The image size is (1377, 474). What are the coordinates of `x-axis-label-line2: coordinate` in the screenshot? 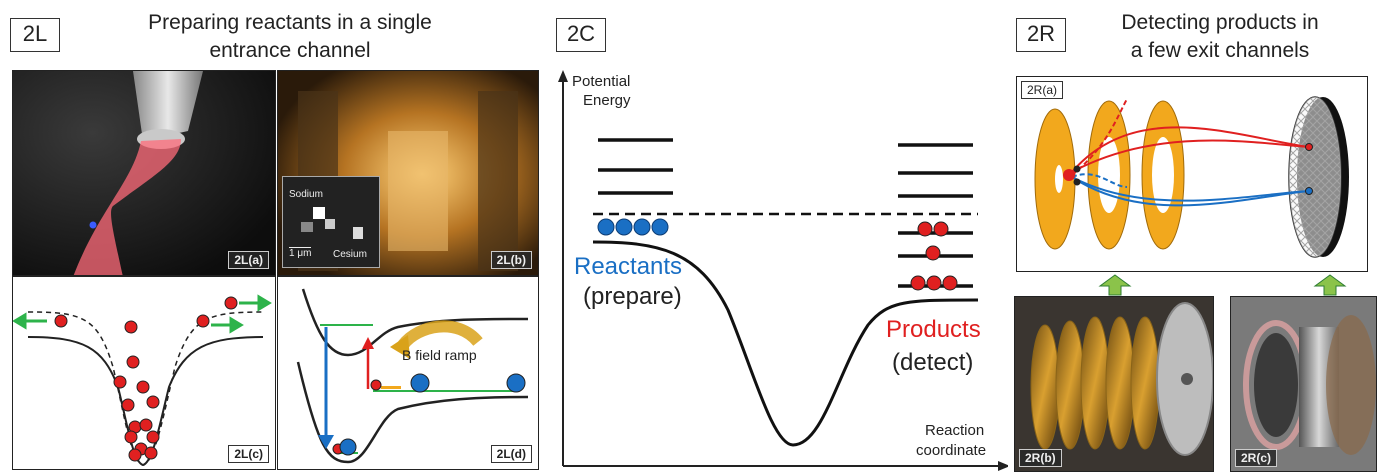 It's located at (951, 450).